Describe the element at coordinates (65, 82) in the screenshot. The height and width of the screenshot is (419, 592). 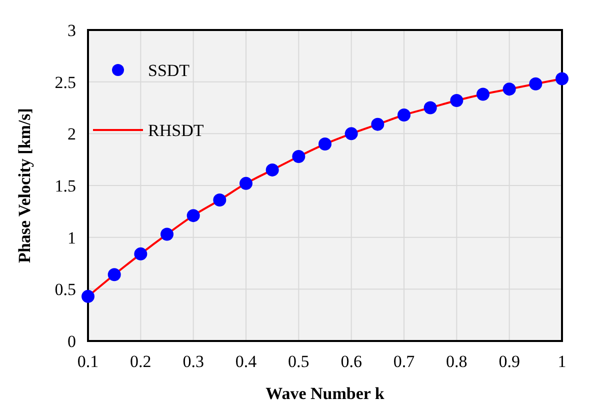
I see `y-tick-label: 2.5` at that location.